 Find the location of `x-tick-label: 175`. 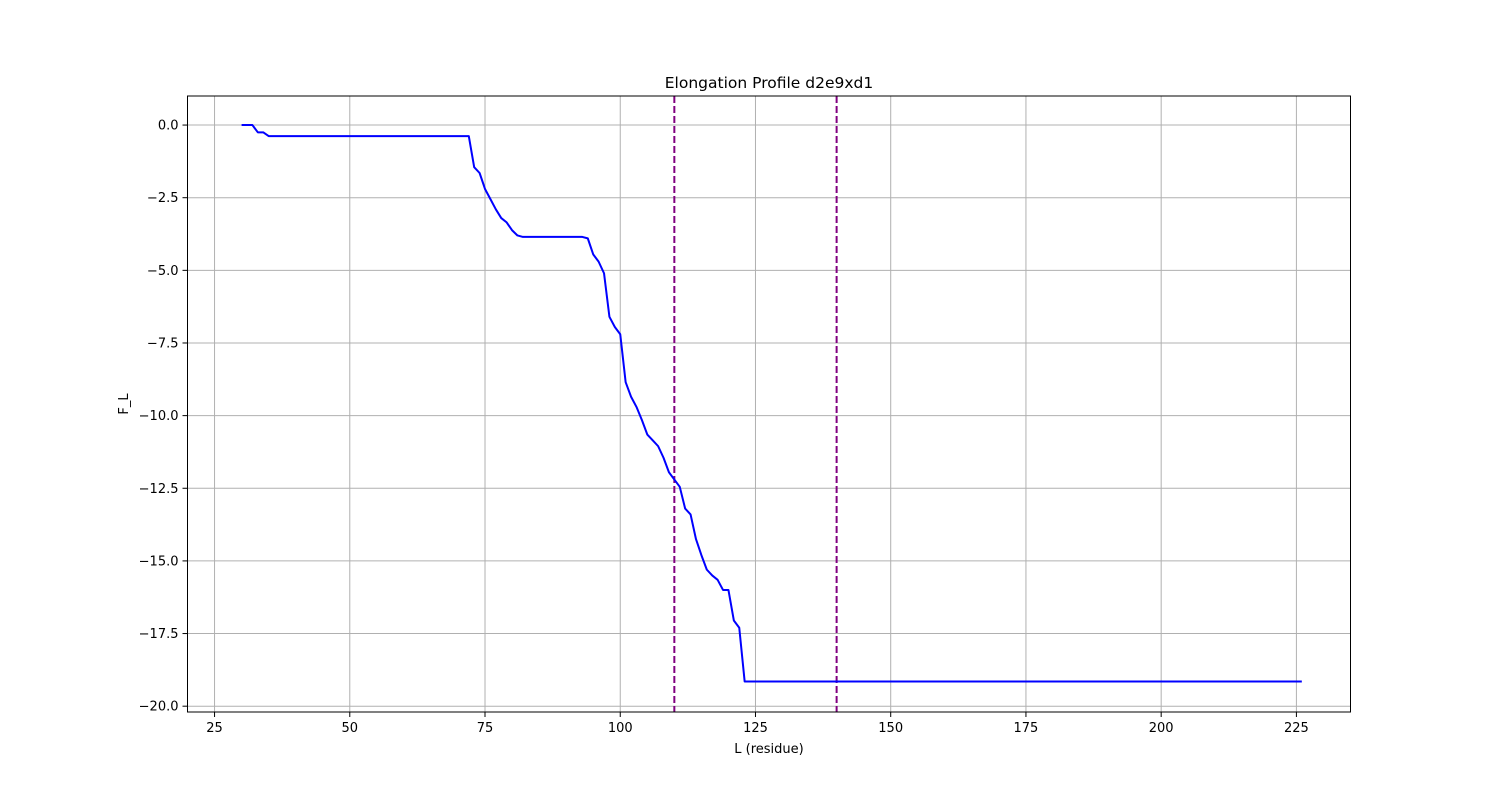

x-tick-label: 175 is located at coordinates (1026, 728).